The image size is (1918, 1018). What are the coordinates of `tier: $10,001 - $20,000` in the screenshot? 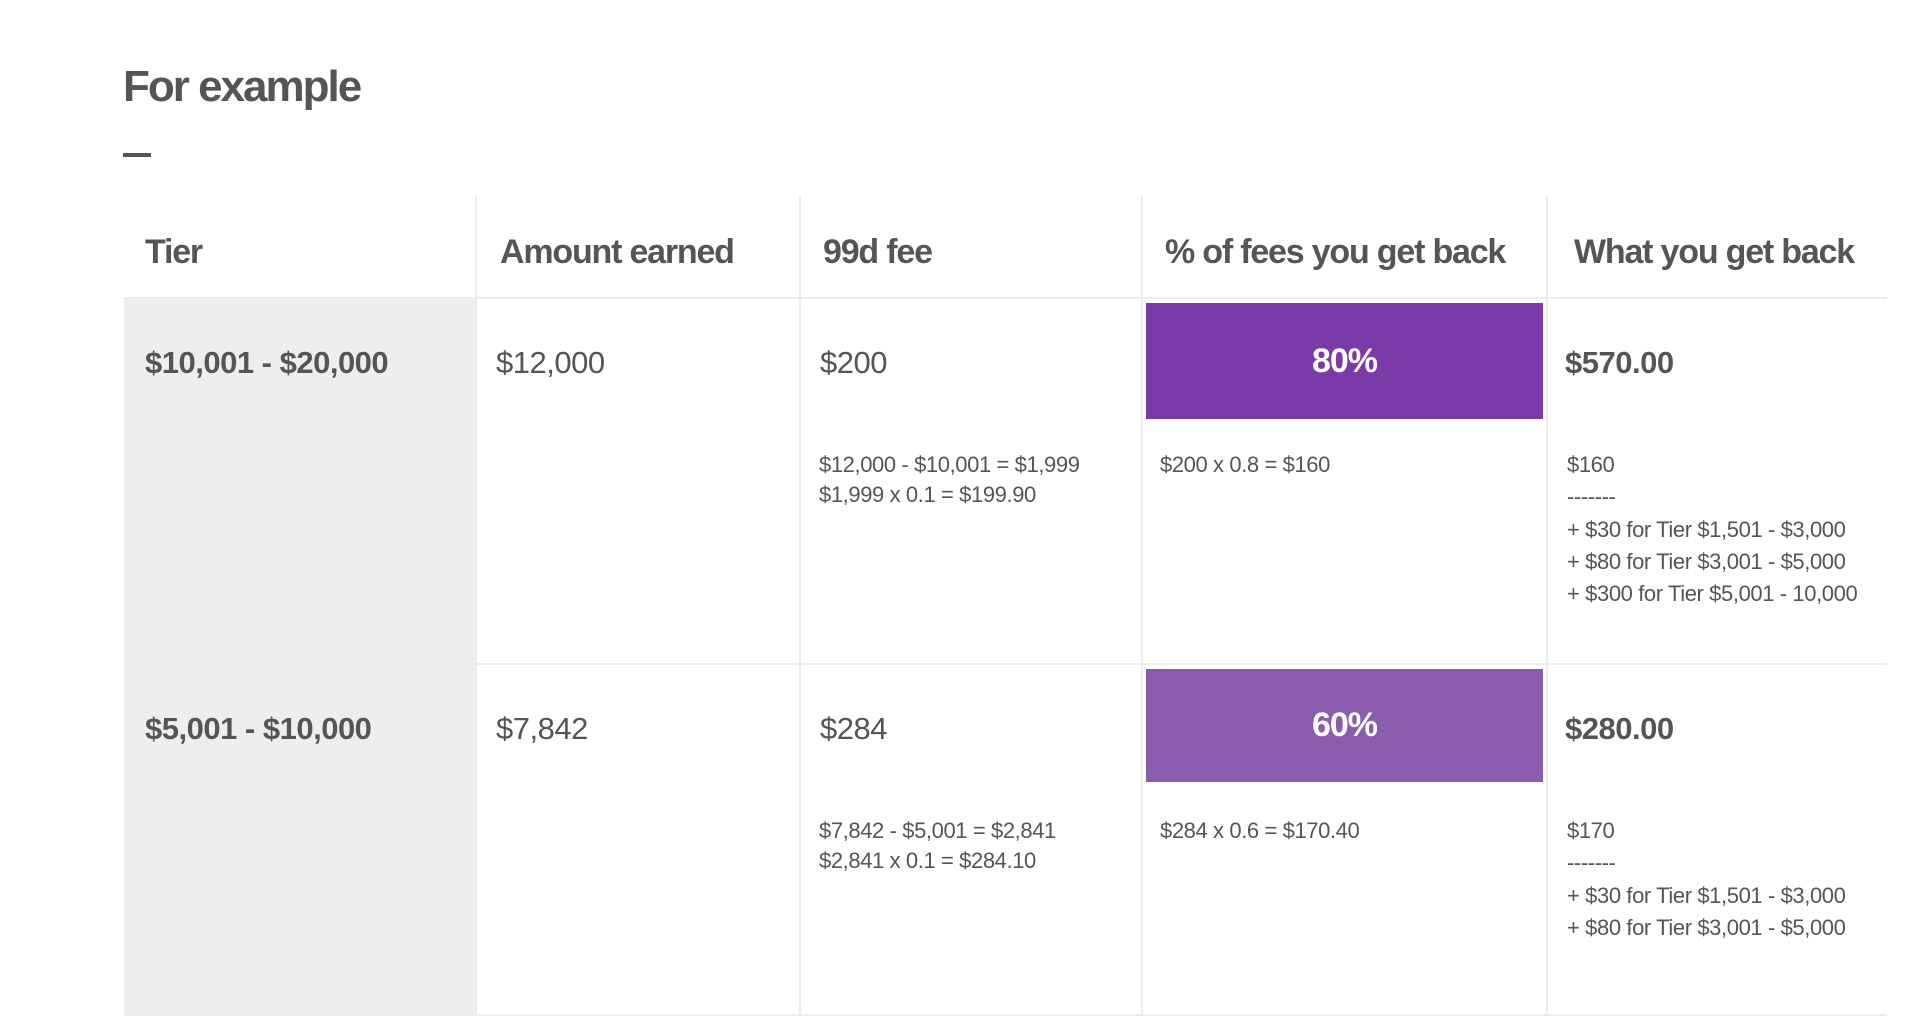 It's located at (267, 362).